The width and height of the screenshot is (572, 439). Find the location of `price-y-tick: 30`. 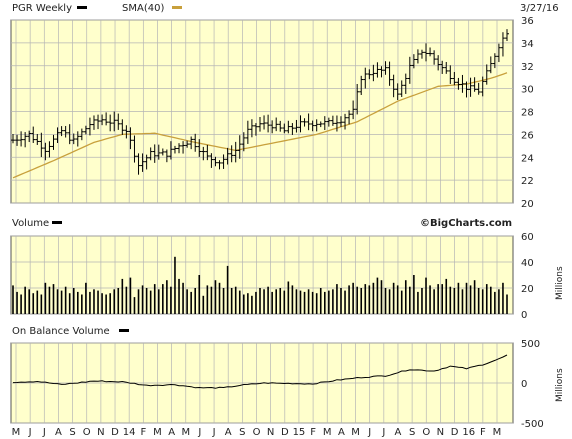

price-y-tick: 30 is located at coordinates (527, 90).